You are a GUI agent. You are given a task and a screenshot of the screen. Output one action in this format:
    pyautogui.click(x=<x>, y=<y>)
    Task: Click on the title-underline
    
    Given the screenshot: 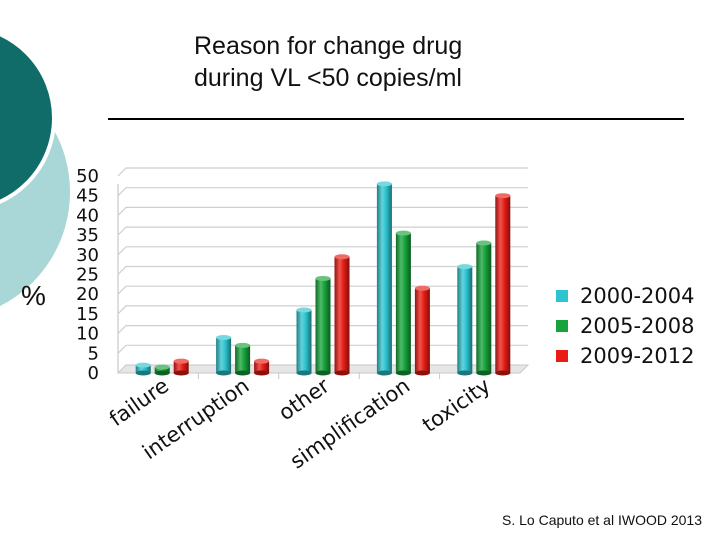 What is the action you would take?
    pyautogui.click(x=396, y=119)
    